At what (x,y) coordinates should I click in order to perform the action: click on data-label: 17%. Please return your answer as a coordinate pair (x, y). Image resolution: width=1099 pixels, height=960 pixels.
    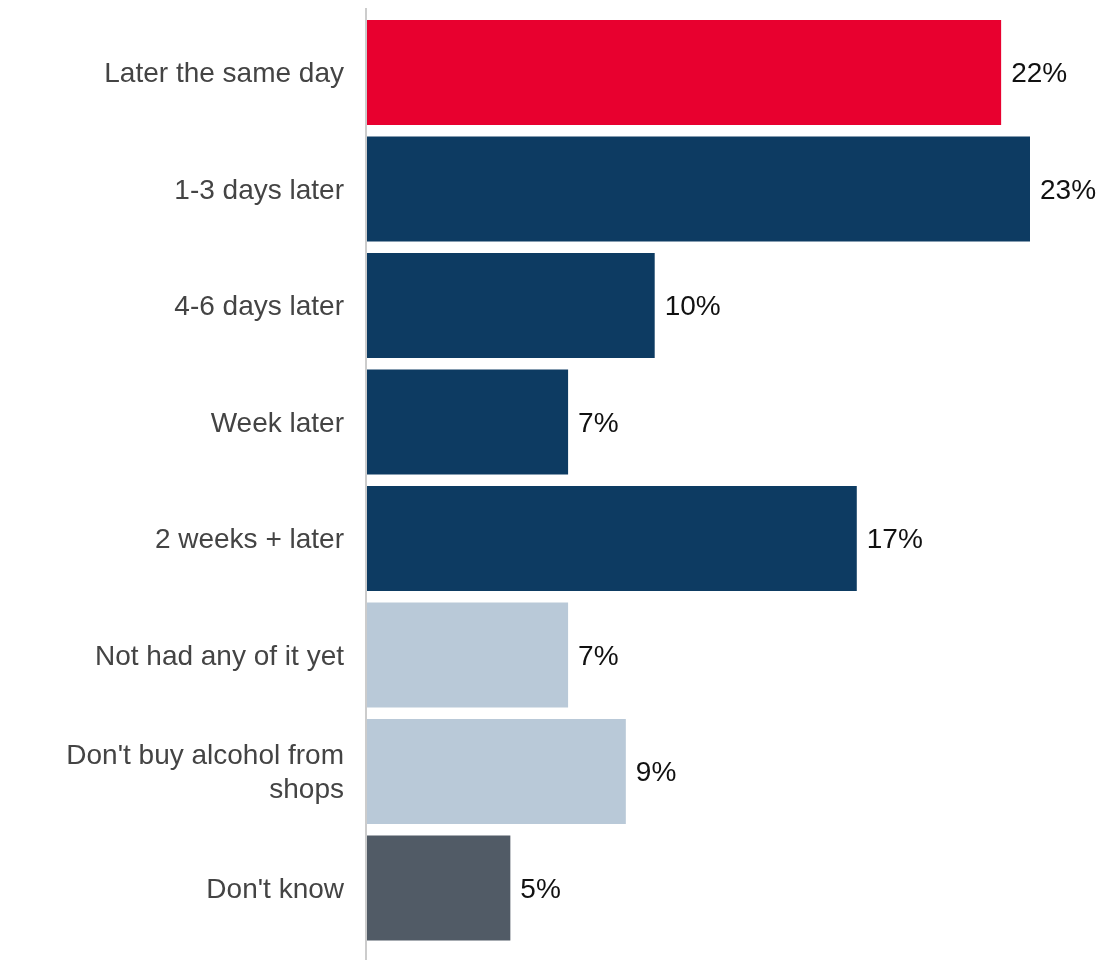
    Looking at the image, I should click on (894, 539).